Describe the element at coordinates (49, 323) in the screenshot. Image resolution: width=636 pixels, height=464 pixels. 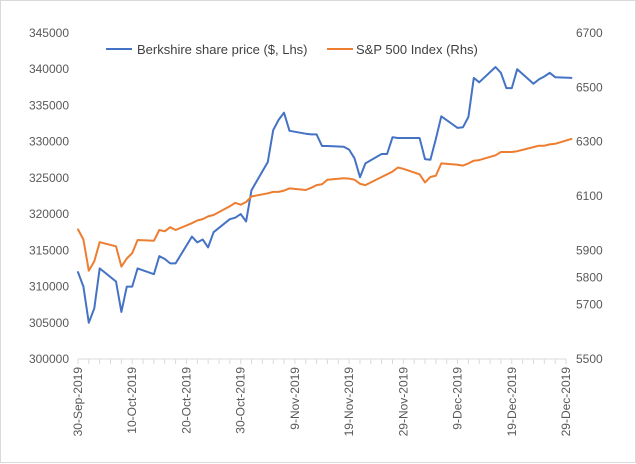
I see `left-axis-tick-label: 305000` at that location.